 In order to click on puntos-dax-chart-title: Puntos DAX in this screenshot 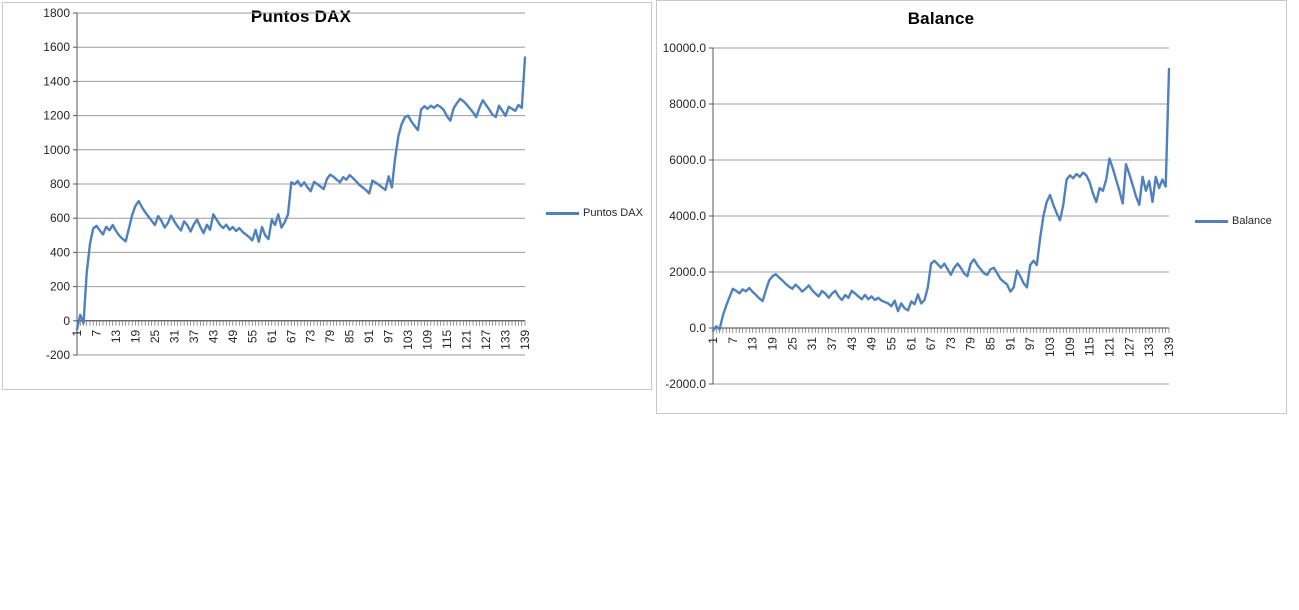, I will do `click(301, 16)`.